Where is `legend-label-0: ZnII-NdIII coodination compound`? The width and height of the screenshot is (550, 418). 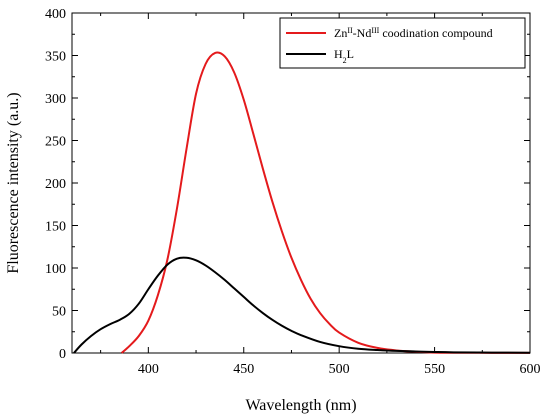
legend-label-0: ZnII-NdIII coodination compound is located at coordinates (413, 33).